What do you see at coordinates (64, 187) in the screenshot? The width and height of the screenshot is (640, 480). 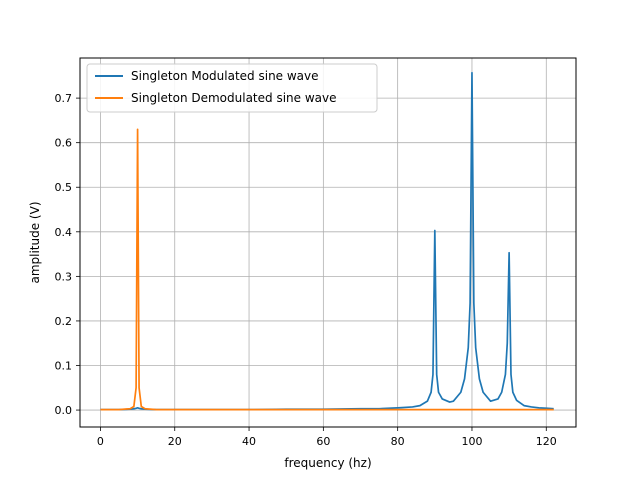 I see `y-tick-label: 0.5` at bounding box center [64, 187].